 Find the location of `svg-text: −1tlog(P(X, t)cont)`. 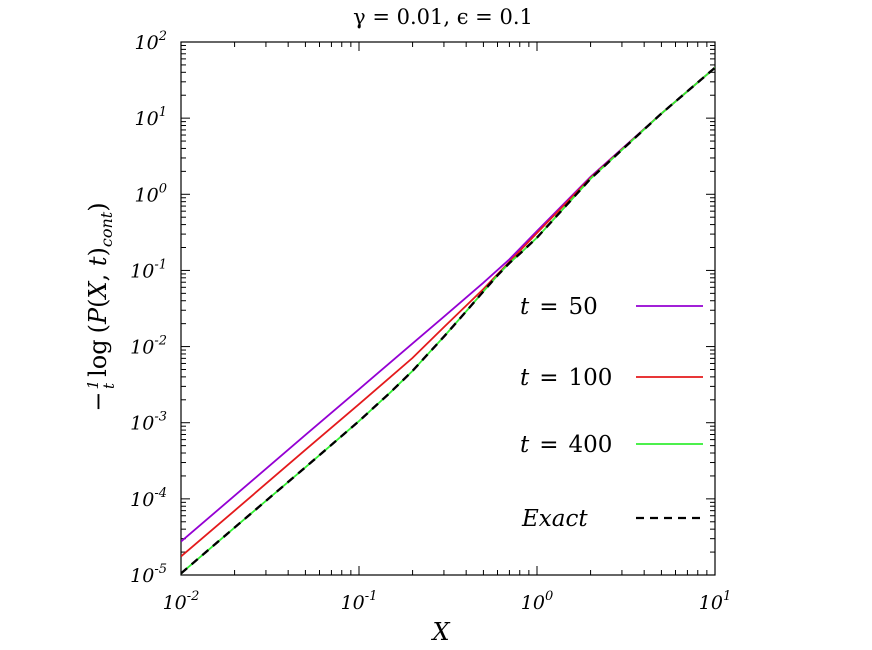

svg-text: −1tlog(P(X, t)cont) is located at coordinates (101, 306).